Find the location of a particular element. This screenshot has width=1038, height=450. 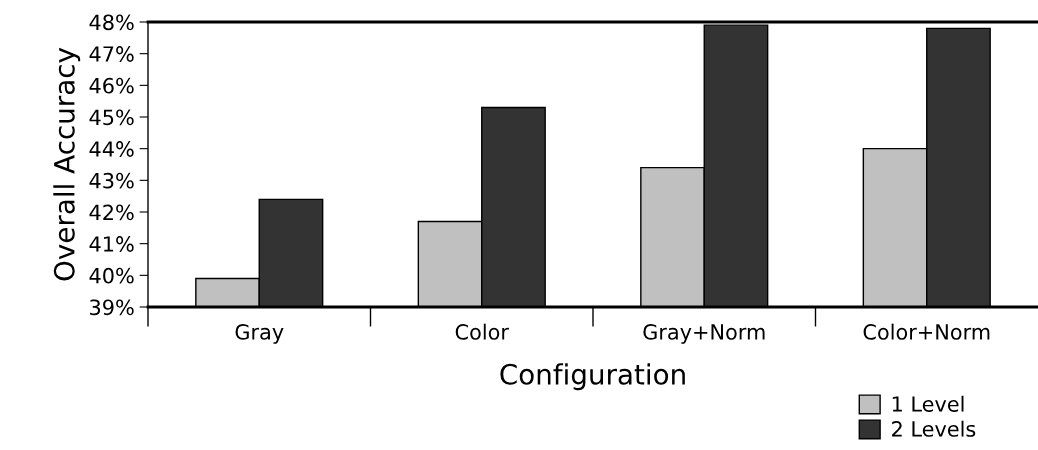

x-axis-title: Configuration is located at coordinates (592, 377).